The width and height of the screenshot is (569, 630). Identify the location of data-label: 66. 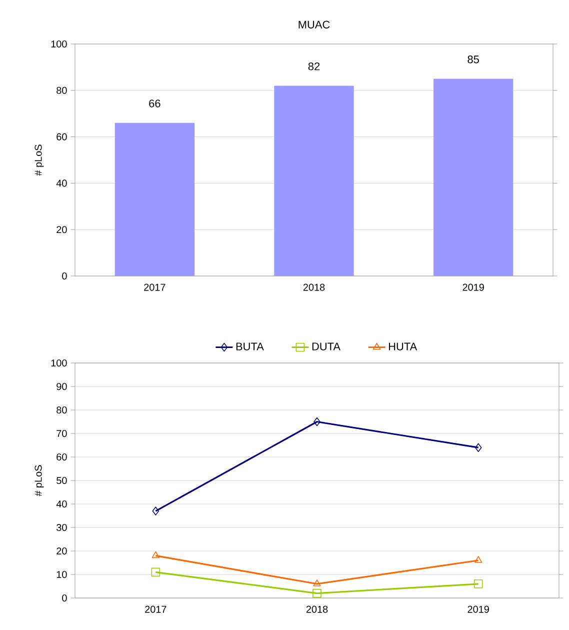
(154, 104).